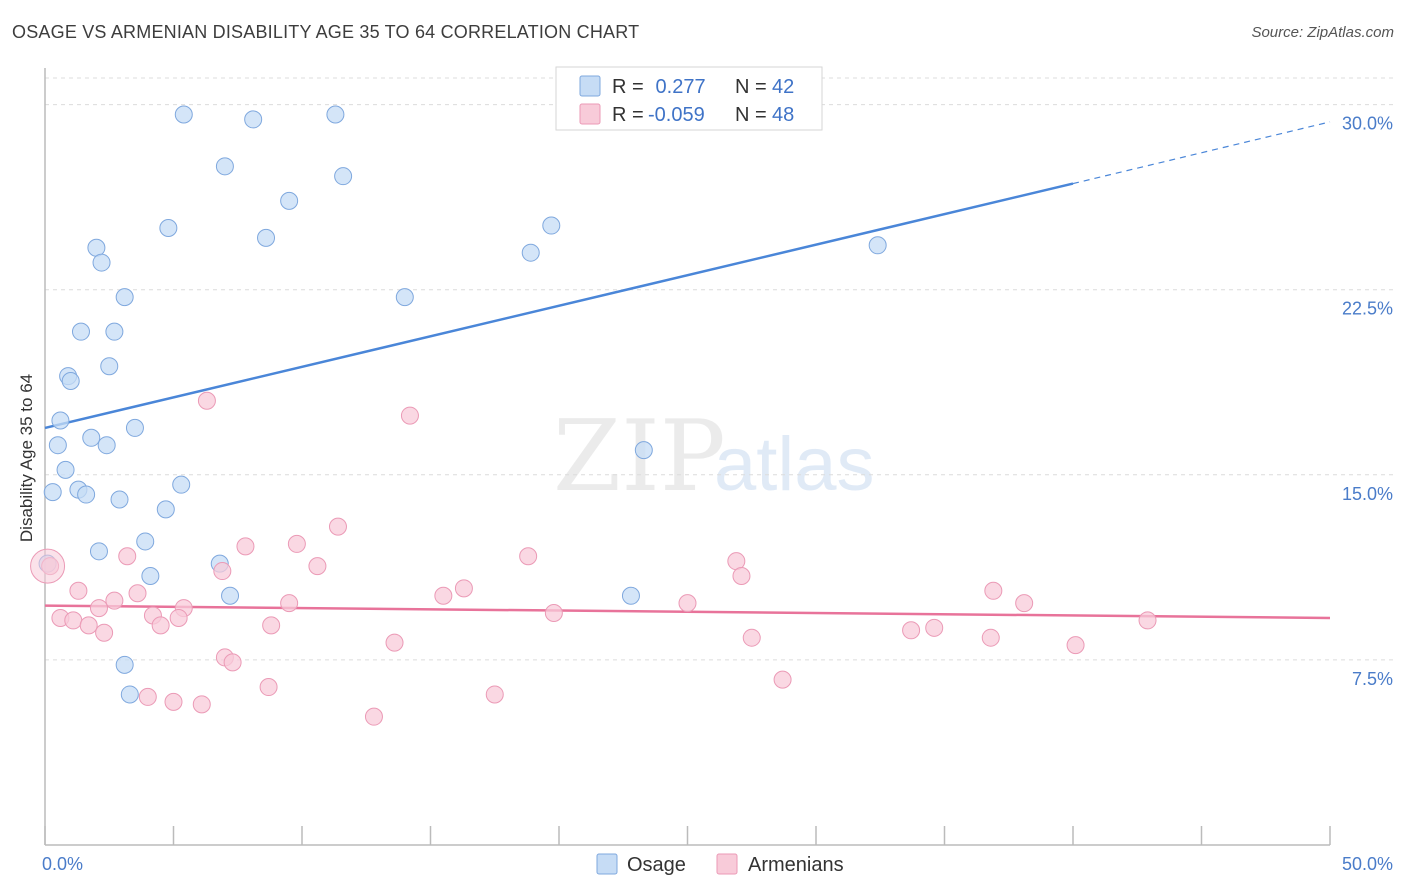 This screenshot has height=892, width=1406. What do you see at coordinates (48, 566) in the screenshot?
I see `point-large-bubble` at bounding box center [48, 566].